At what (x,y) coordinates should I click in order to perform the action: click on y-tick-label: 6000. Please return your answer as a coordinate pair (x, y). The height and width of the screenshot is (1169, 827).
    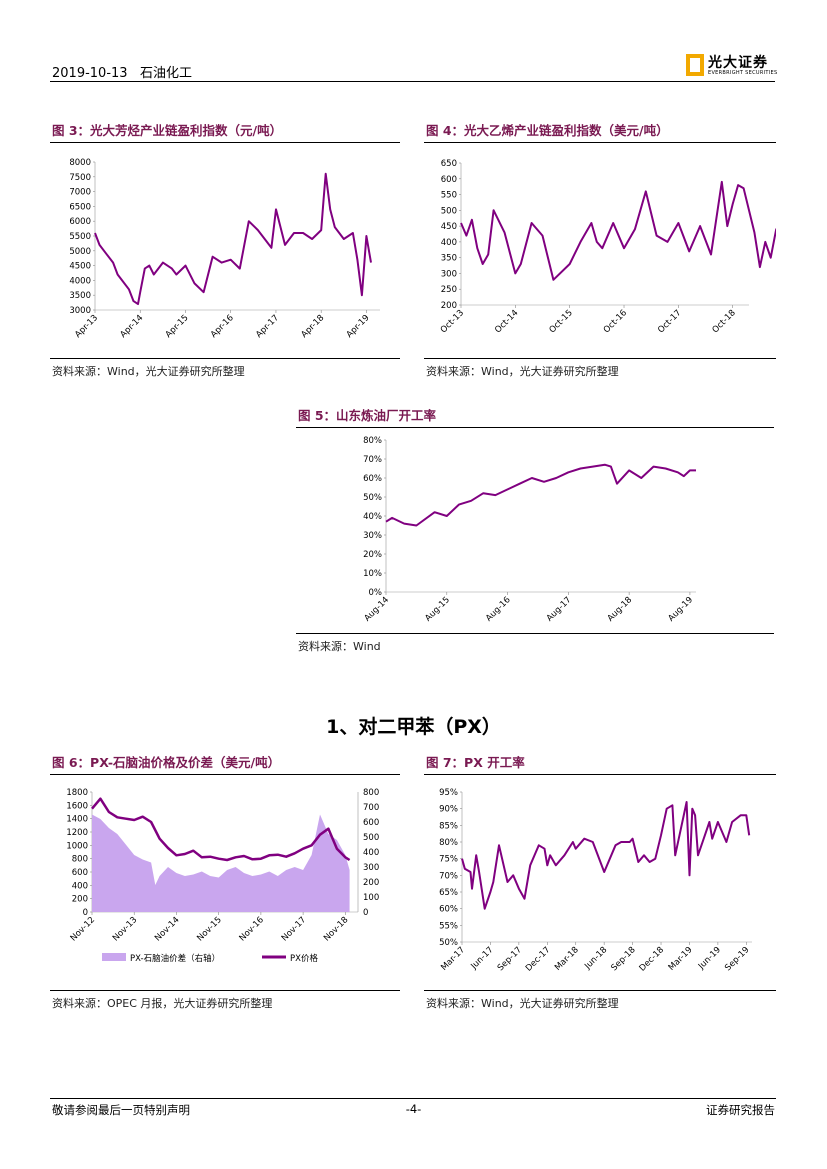
    Looking at the image, I should click on (80, 222).